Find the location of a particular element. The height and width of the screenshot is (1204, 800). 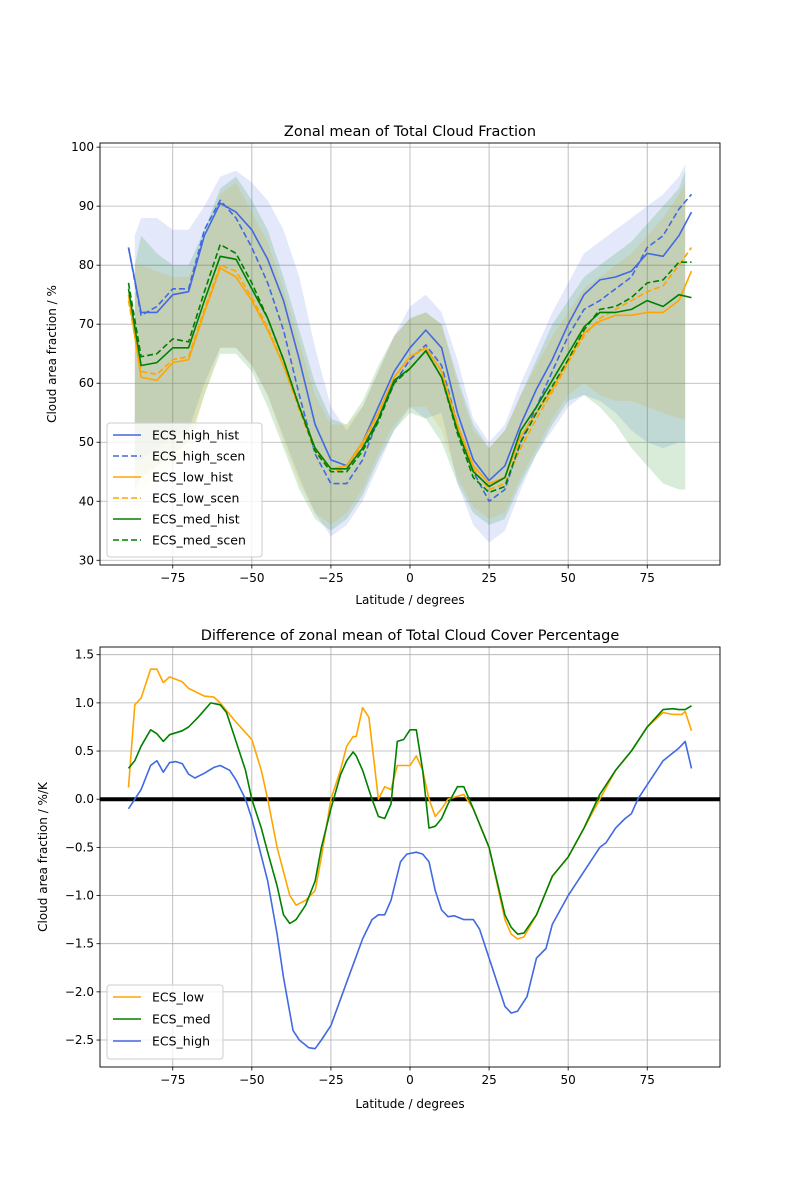

legend-label: ECS_low is located at coordinates (178, 997).